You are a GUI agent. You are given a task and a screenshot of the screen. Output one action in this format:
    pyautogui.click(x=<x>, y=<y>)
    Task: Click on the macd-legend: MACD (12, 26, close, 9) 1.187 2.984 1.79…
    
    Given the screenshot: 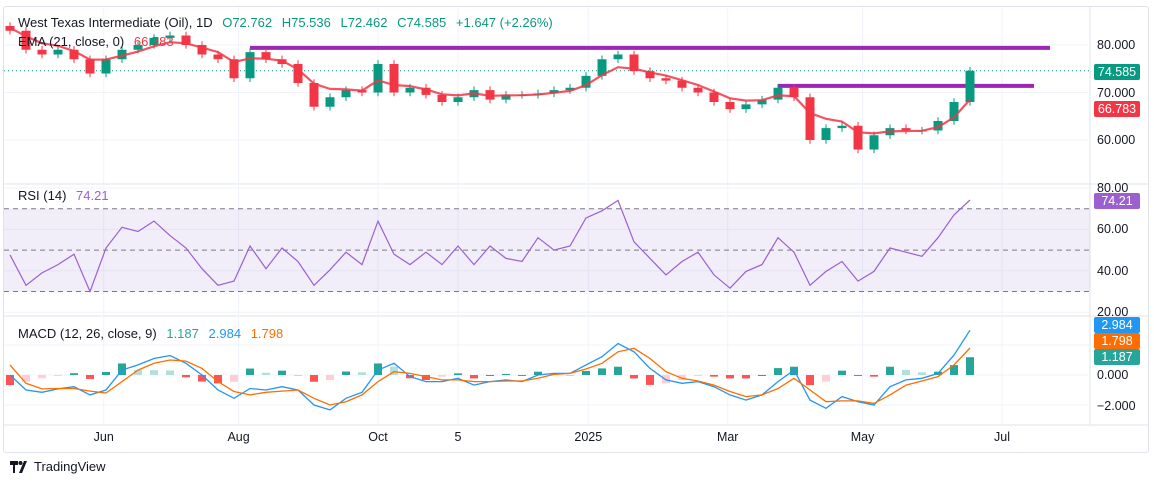 What is the action you would take?
    pyautogui.click(x=153, y=333)
    